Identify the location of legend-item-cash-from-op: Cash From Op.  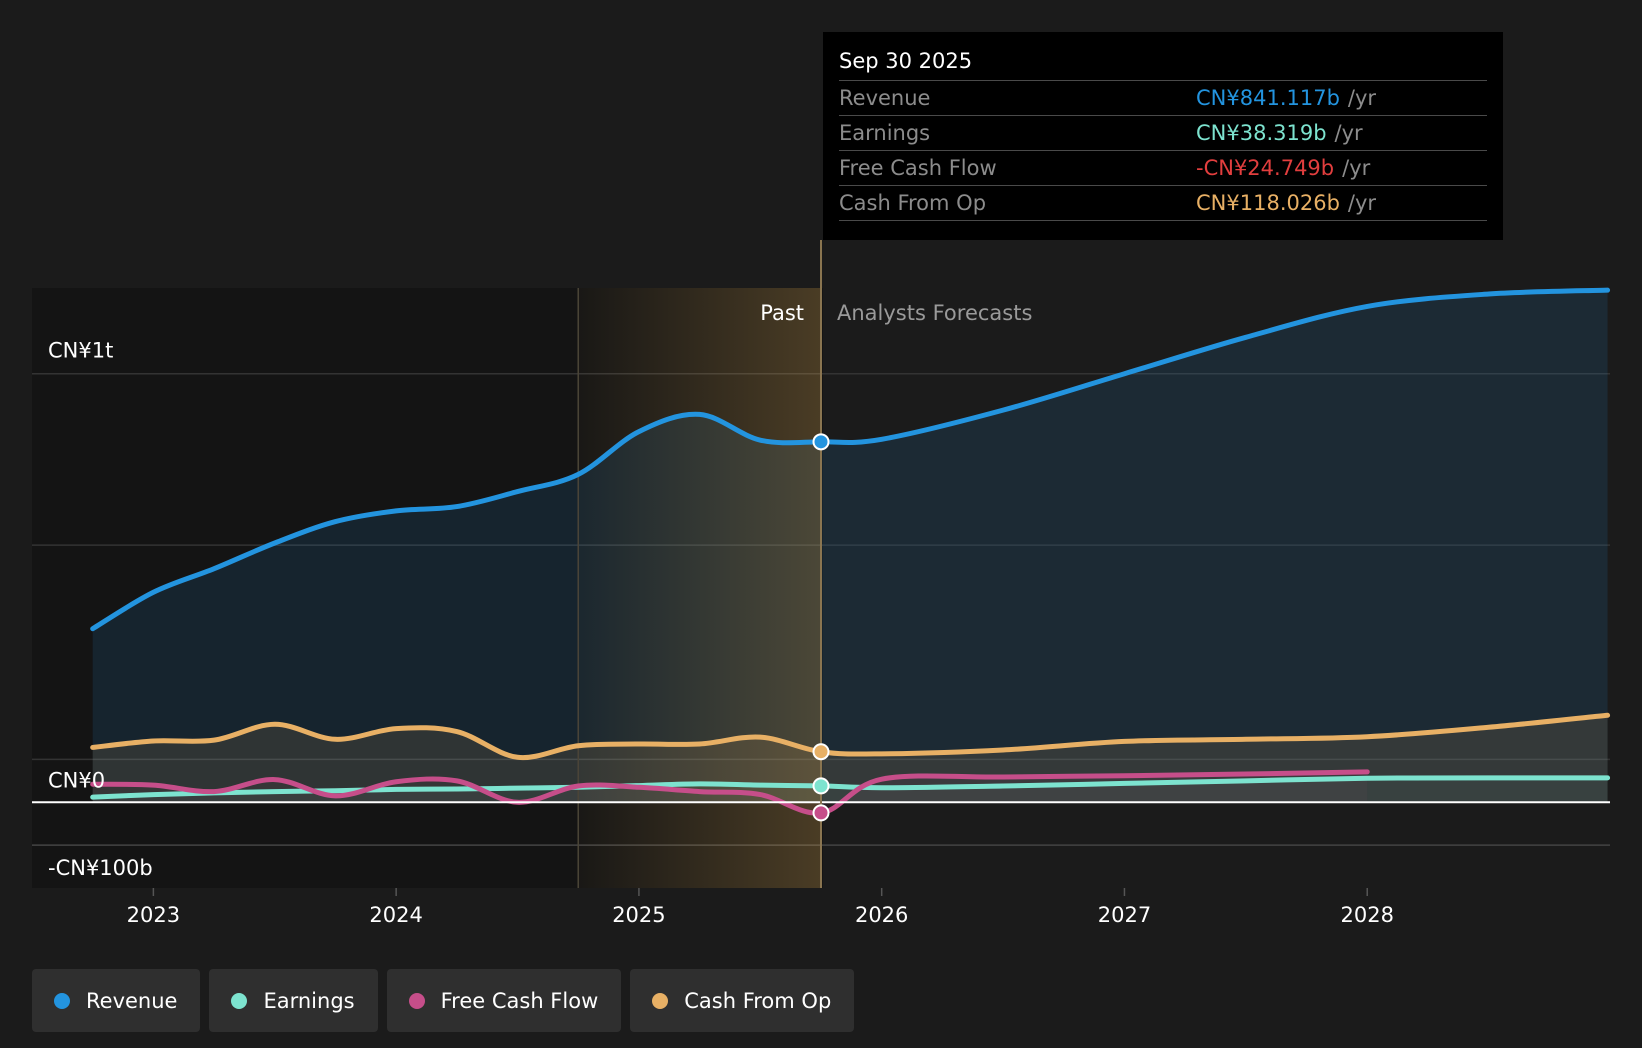
(742, 1000).